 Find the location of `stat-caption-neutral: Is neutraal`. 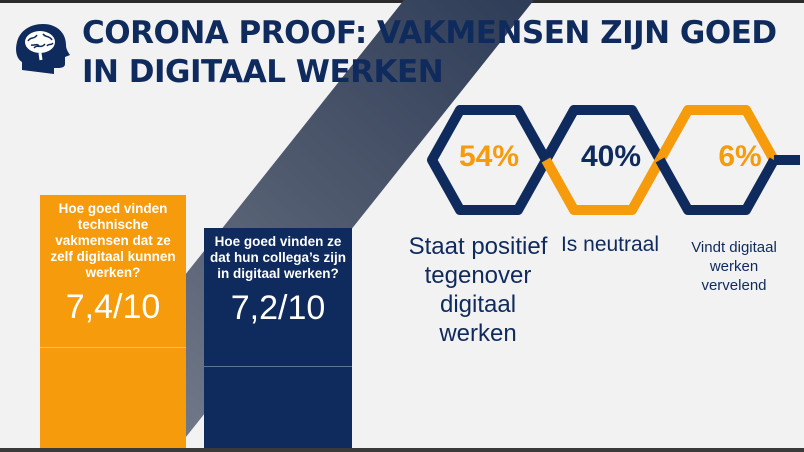

stat-caption-neutral: Is neutraal is located at coordinates (610, 244).